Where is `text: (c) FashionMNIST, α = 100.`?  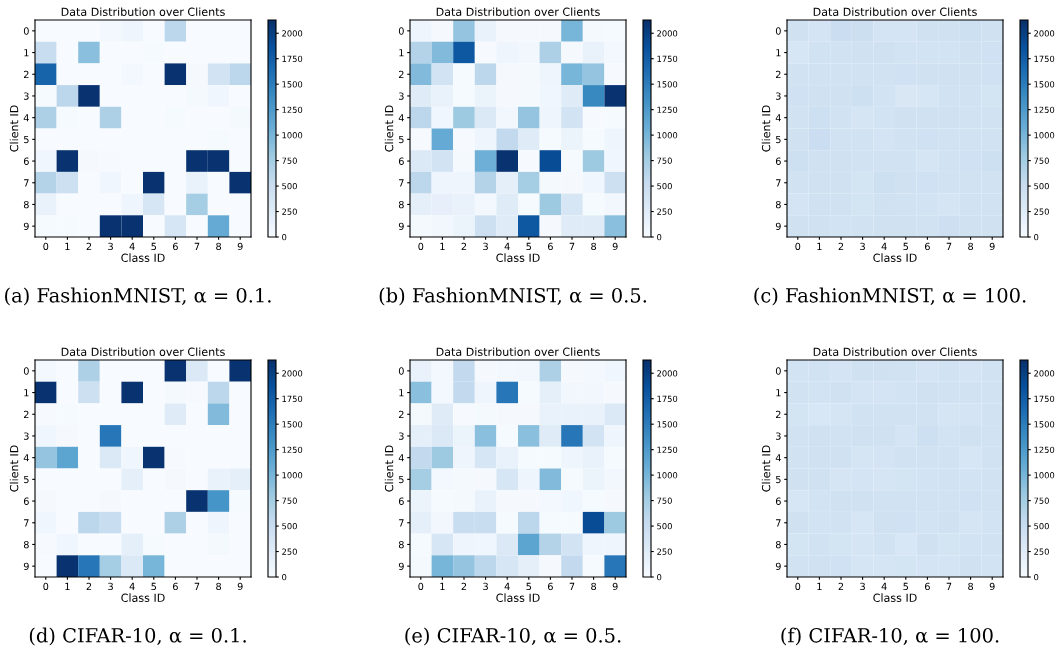
text: (c) FashionMNIST, α = 100. is located at coordinates (890, 296).